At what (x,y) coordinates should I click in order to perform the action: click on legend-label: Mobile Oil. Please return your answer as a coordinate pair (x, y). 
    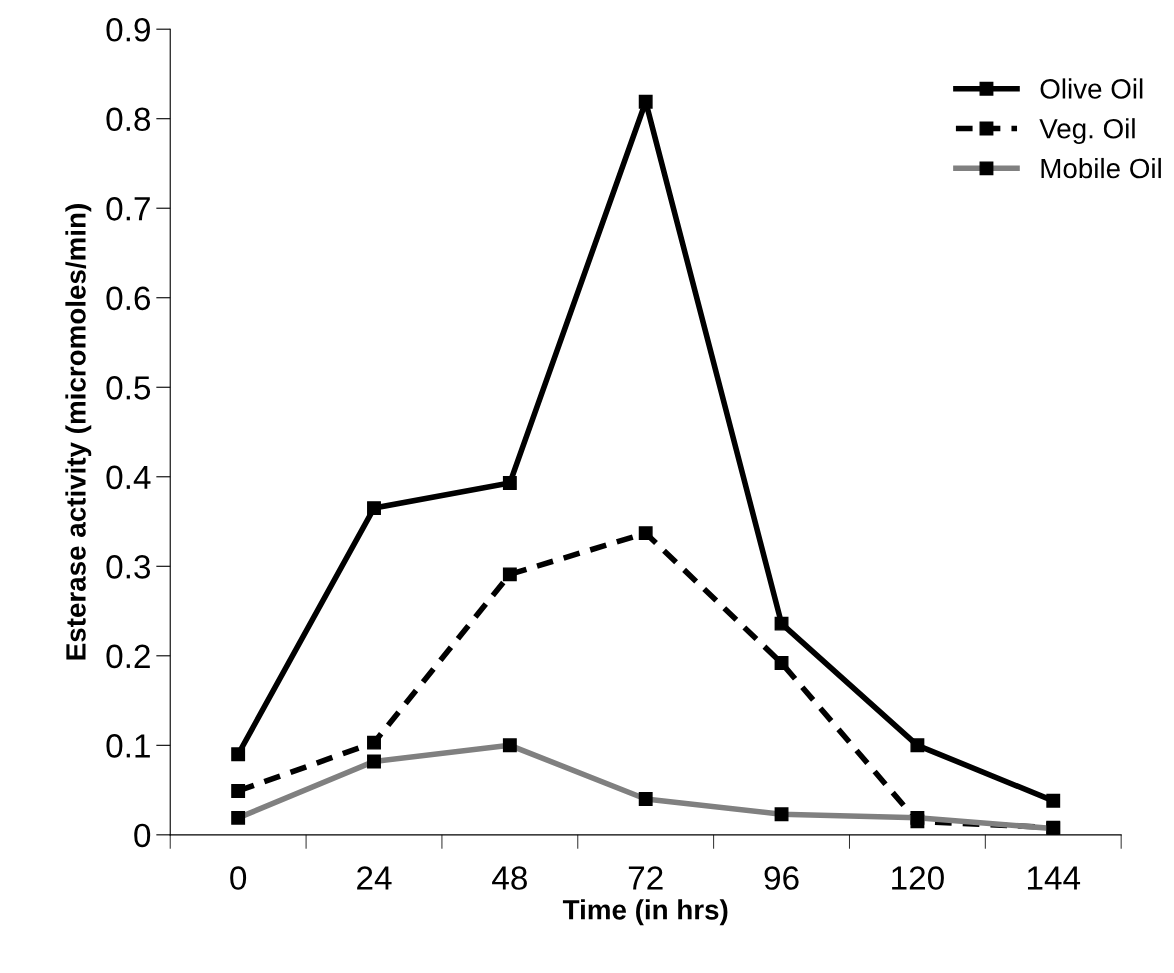
    Looking at the image, I should click on (1101, 168).